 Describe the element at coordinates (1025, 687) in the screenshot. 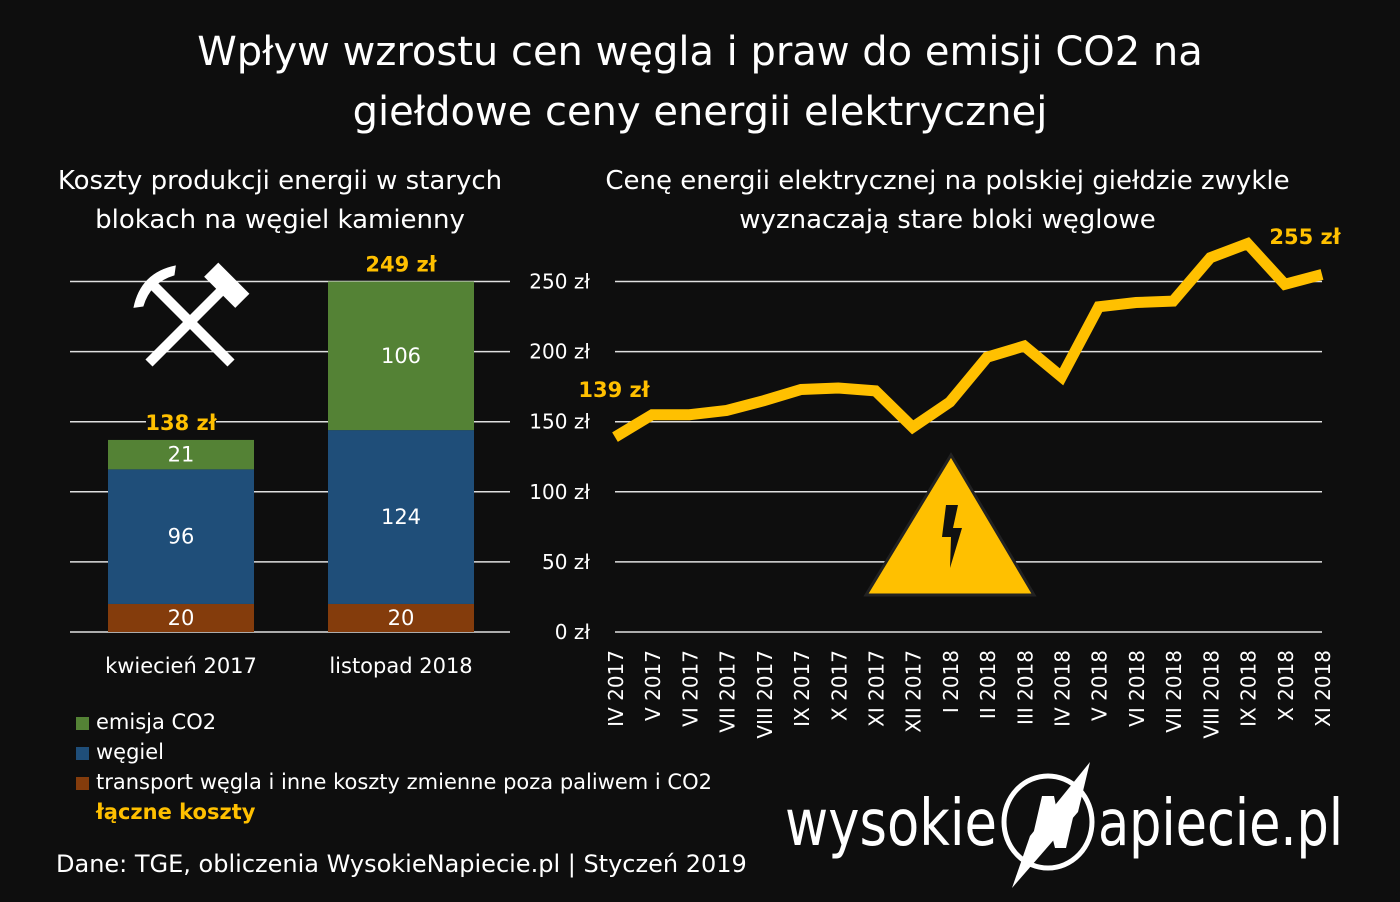

I see `x-tick-label: III 2018` at that location.